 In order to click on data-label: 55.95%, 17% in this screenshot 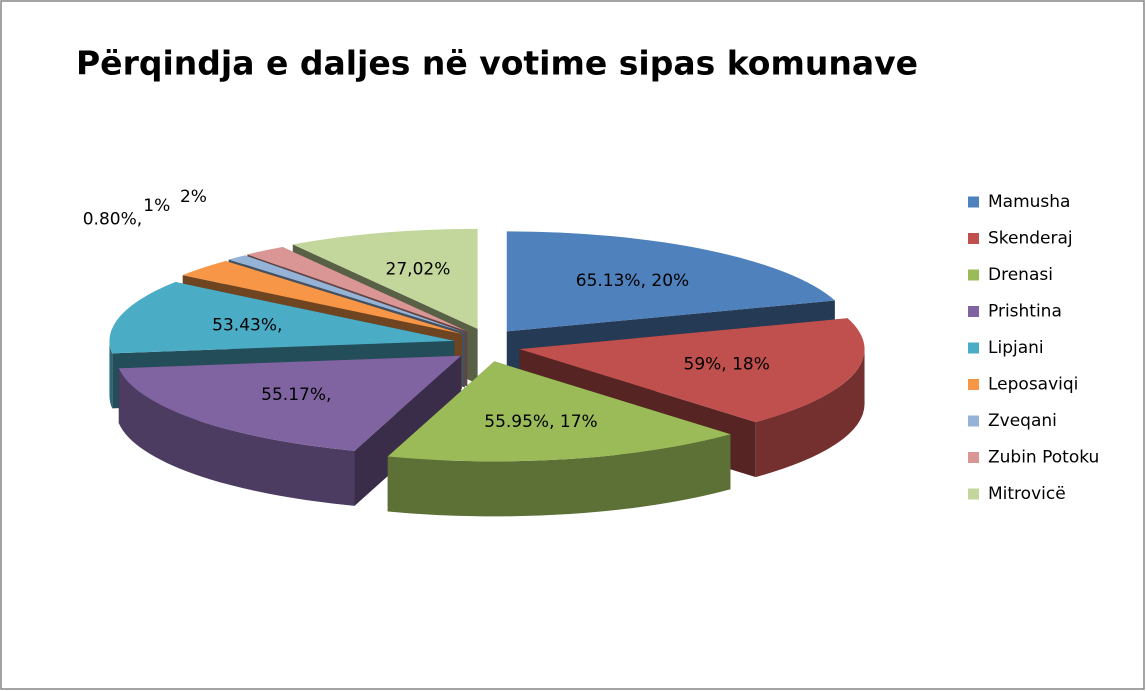, I will do `click(540, 422)`.